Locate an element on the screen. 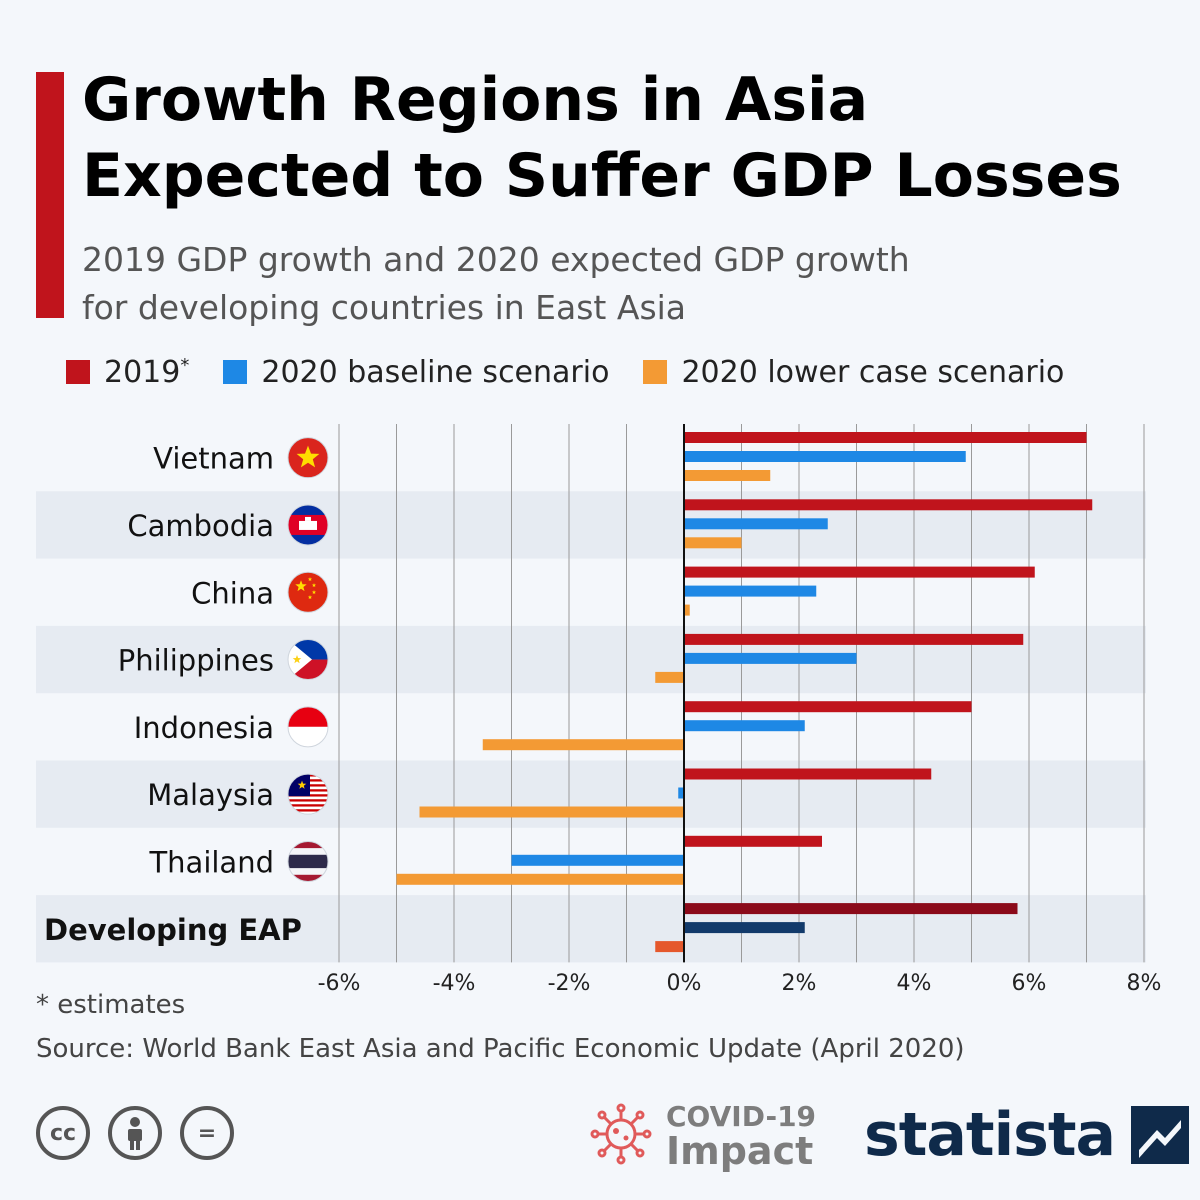 This screenshot has width=1200, height=1200. statista-logo: statista is located at coordinates (1027, 1135).